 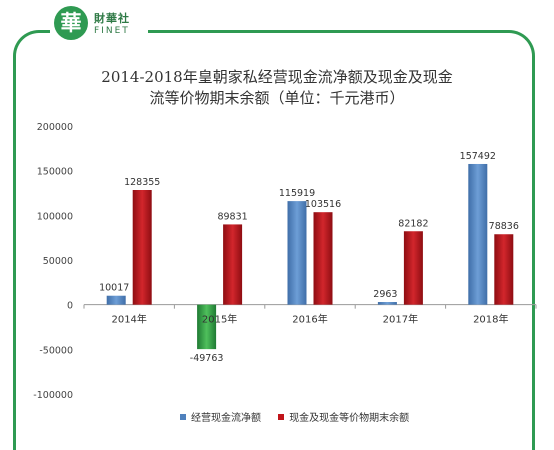 I want to click on y-tick-label: 100000, so click(x=55, y=216).